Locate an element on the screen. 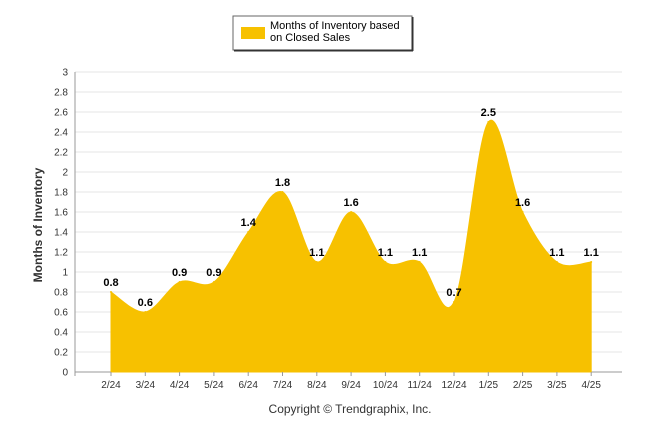 The image size is (646, 434). y-tick-label: 2.4 is located at coordinates (61, 133).